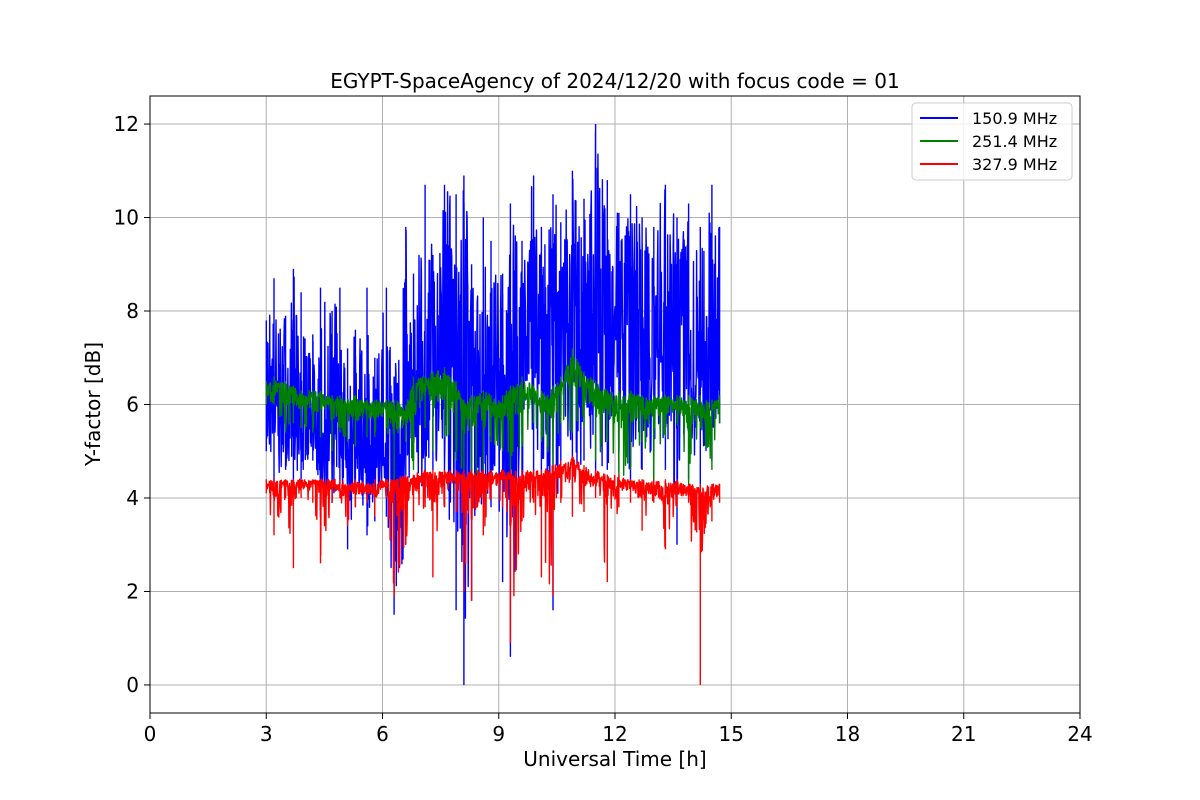  What do you see at coordinates (498, 734) in the screenshot?
I see `x-tick-label: 9` at bounding box center [498, 734].